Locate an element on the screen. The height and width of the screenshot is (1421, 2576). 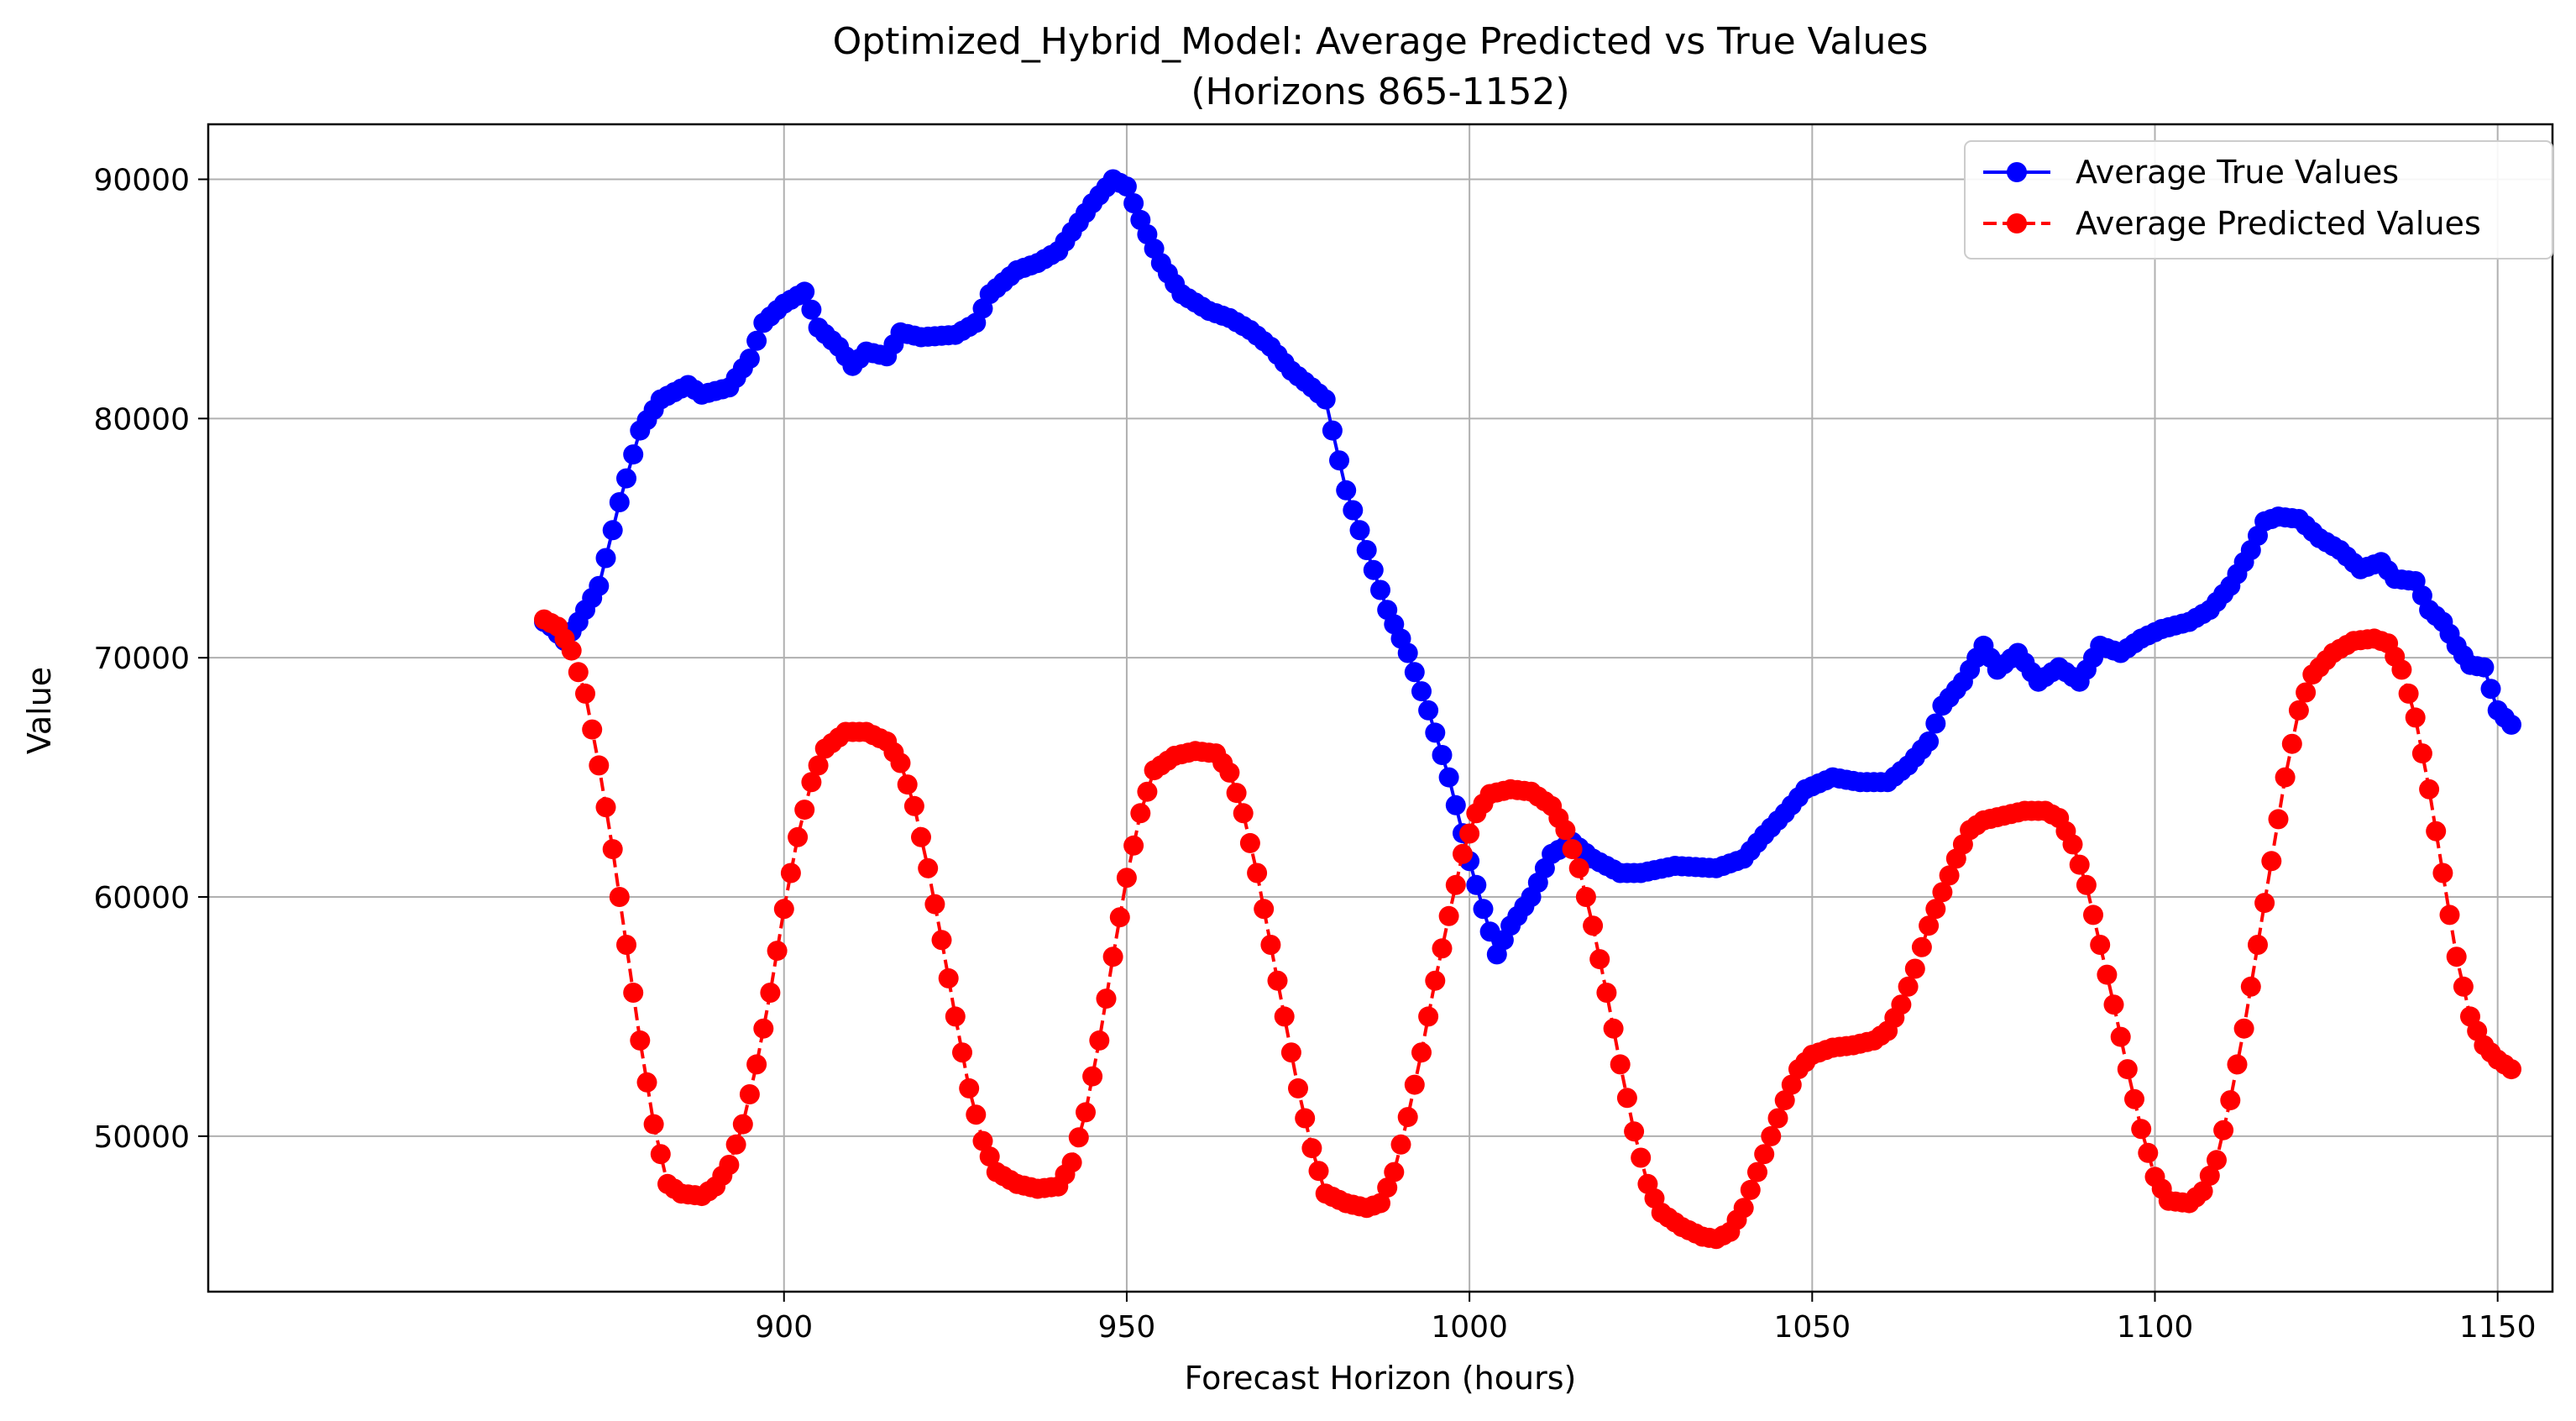
x-tick-label: 1000 is located at coordinates (1469, 1327).